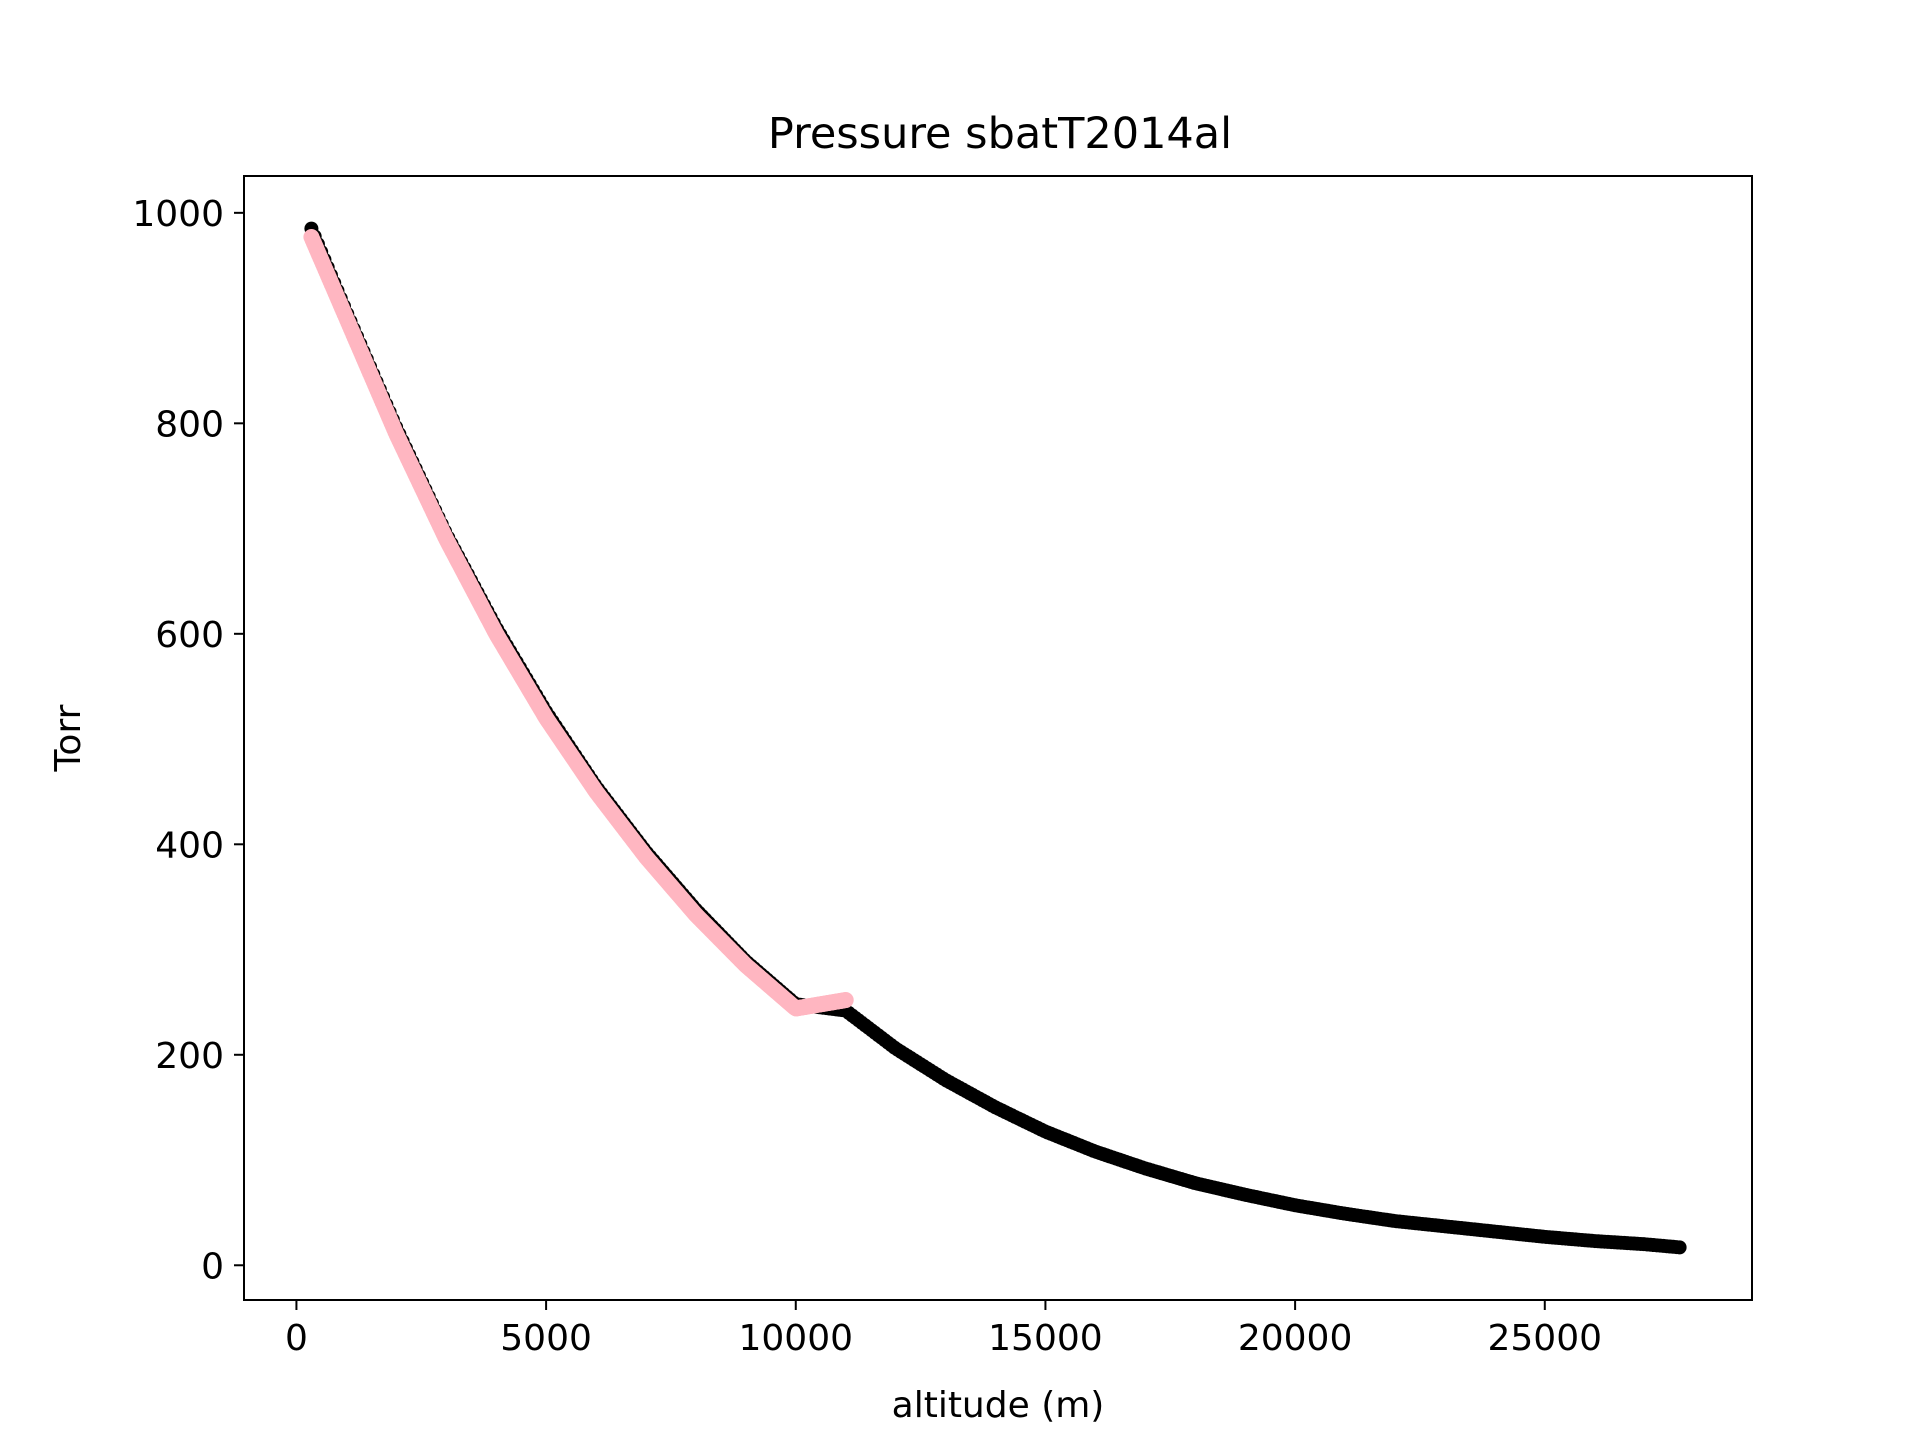 The image size is (1920, 1440). What do you see at coordinates (1545, 1338) in the screenshot?
I see `x-tick-label: 25000` at bounding box center [1545, 1338].